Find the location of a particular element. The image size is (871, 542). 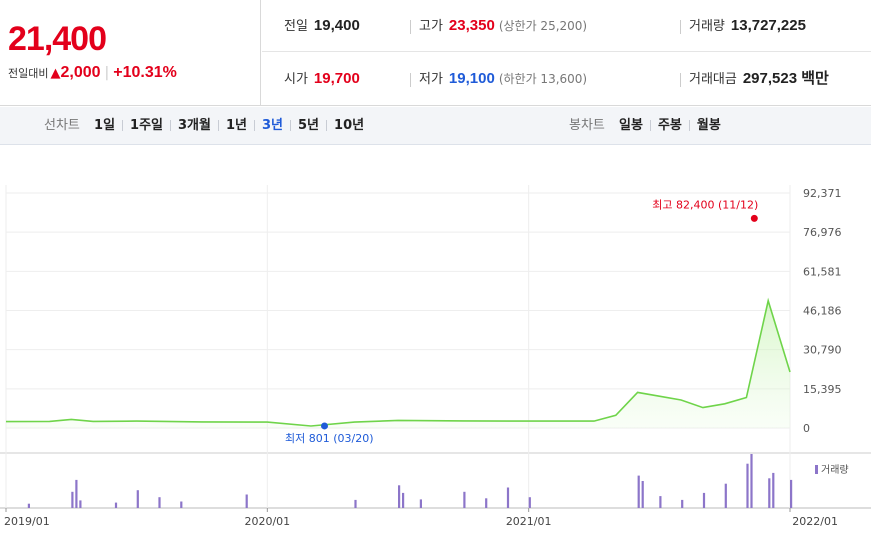

y-tick-label: 15,395 is located at coordinates (822, 389).